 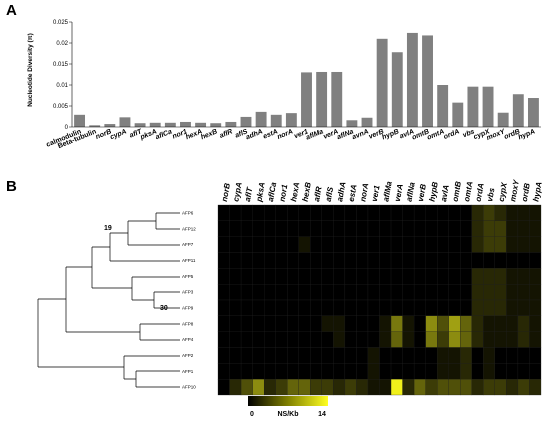 I want to click on category-label: norA, so click(x=285, y=134).